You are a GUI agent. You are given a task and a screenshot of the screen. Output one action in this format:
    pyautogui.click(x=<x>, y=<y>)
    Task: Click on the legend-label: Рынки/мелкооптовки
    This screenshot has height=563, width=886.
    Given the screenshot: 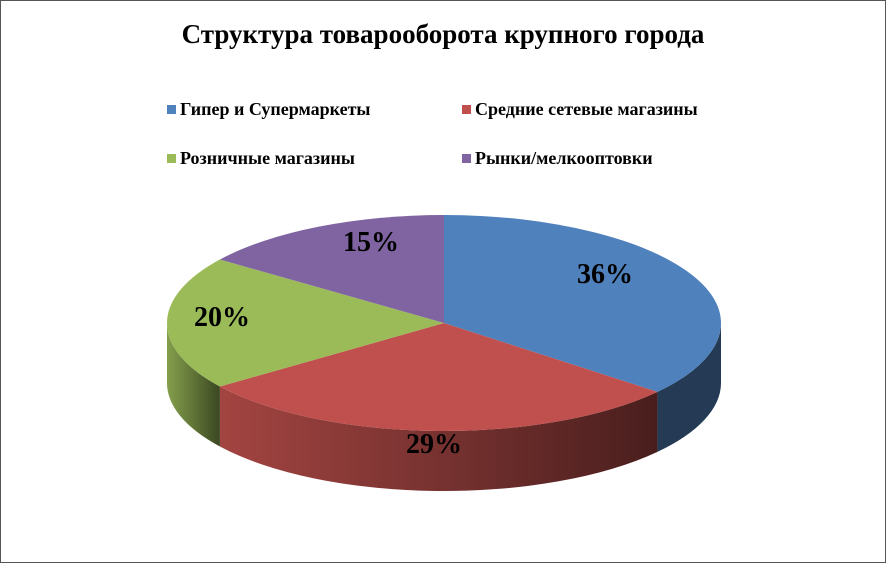 What is the action you would take?
    pyautogui.click(x=564, y=158)
    